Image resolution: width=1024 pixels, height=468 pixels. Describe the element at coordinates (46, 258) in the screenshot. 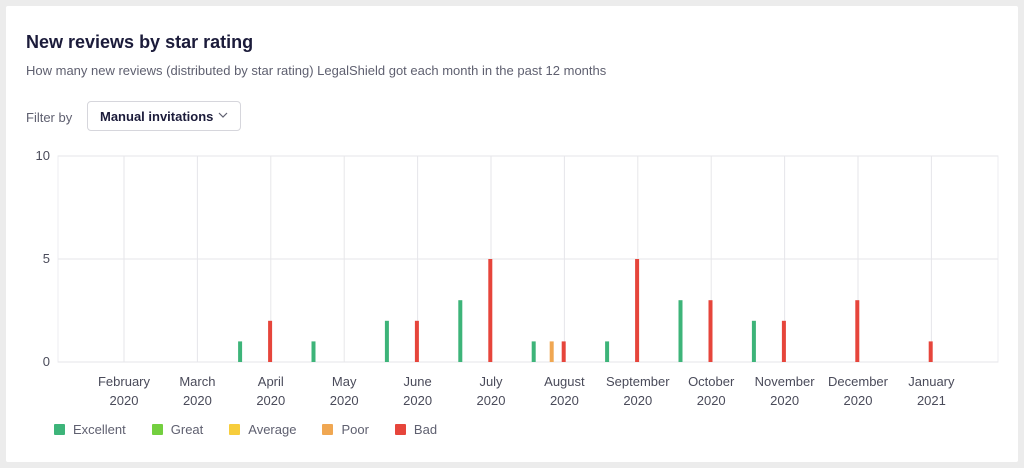

I see `y-tick-label: 5` at that location.